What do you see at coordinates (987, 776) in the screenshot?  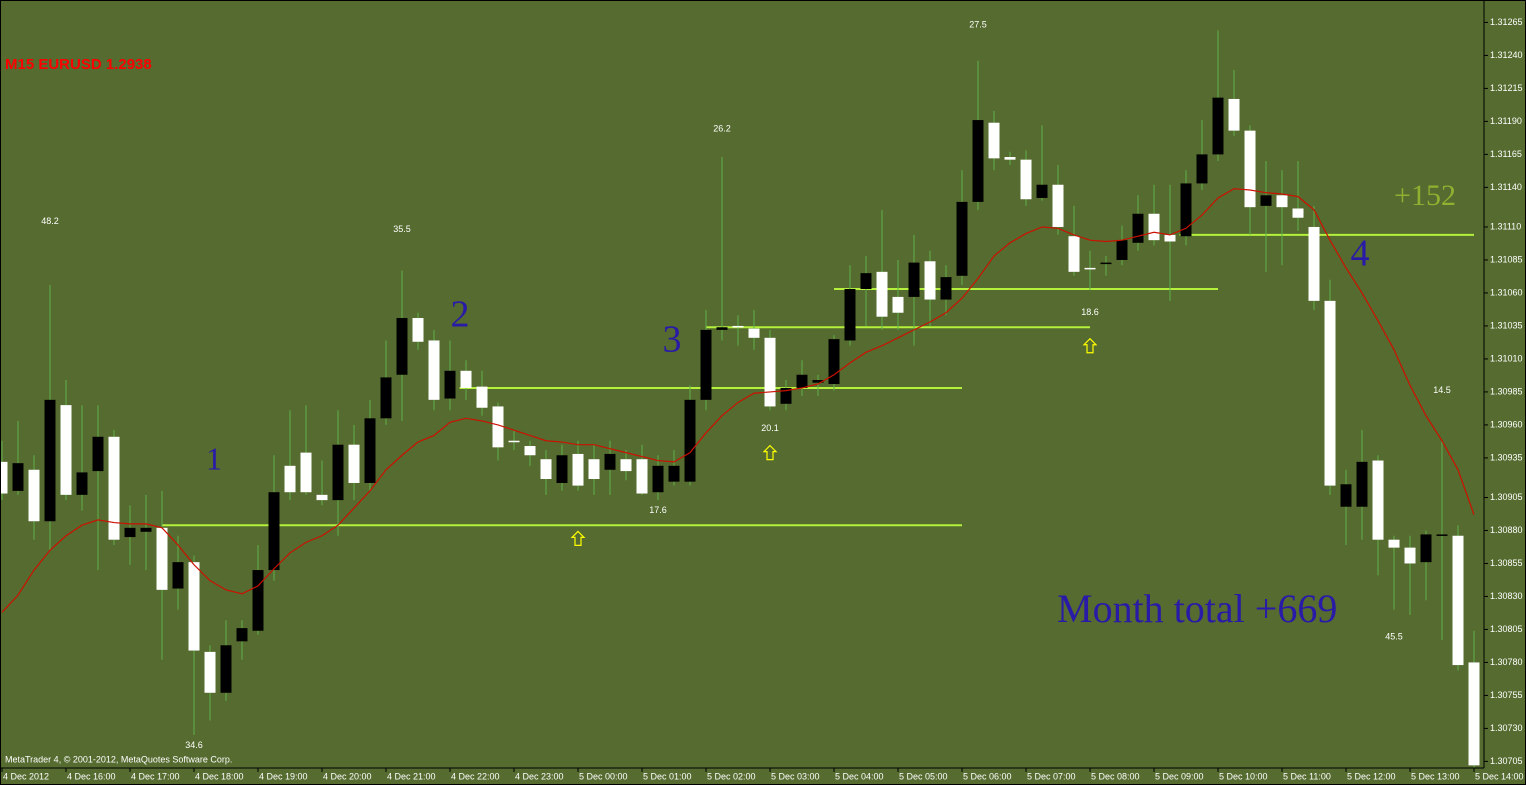 I see `x-tick-label: 5 Dec 06:00` at bounding box center [987, 776].